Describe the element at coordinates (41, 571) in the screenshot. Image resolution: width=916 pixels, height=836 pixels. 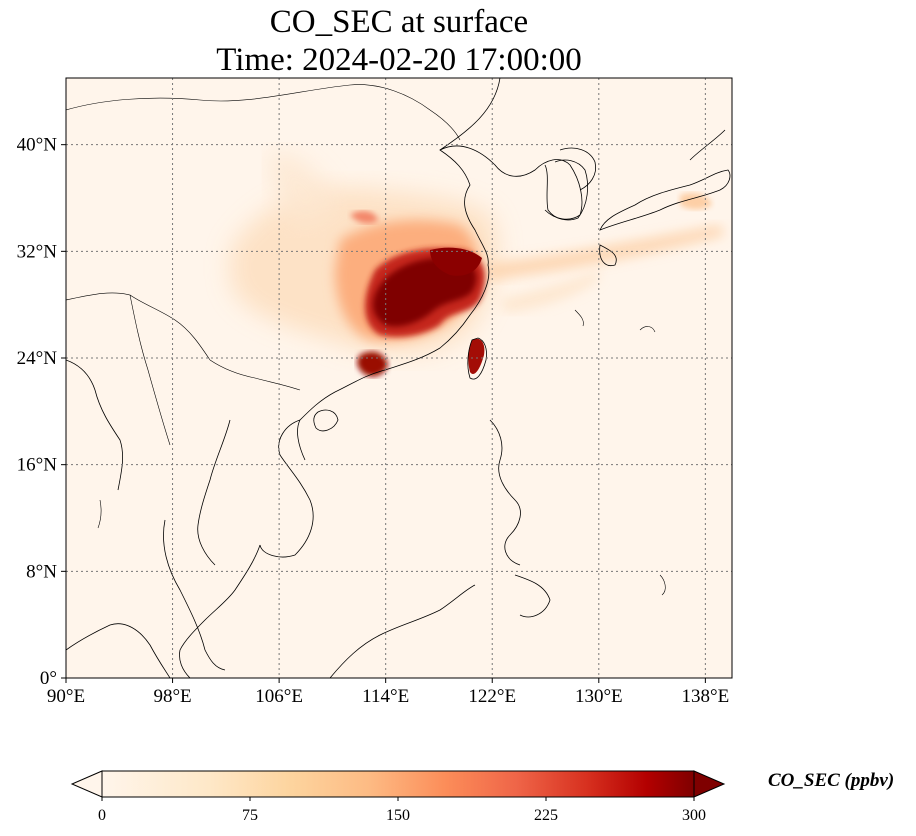
I see `y-tick-label: 8°N` at that location.